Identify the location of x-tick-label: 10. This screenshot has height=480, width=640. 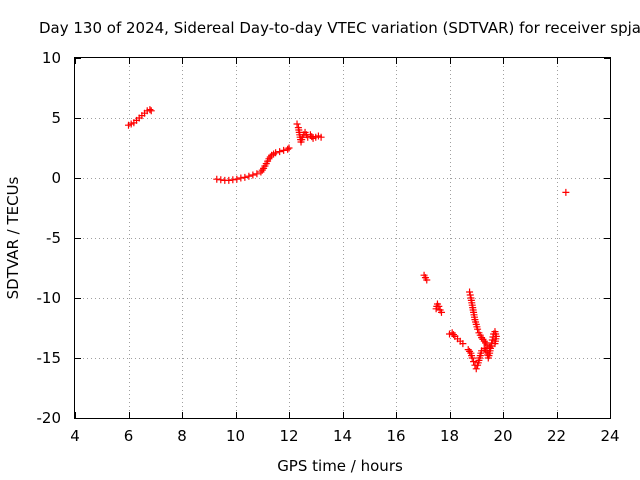
(235, 436).